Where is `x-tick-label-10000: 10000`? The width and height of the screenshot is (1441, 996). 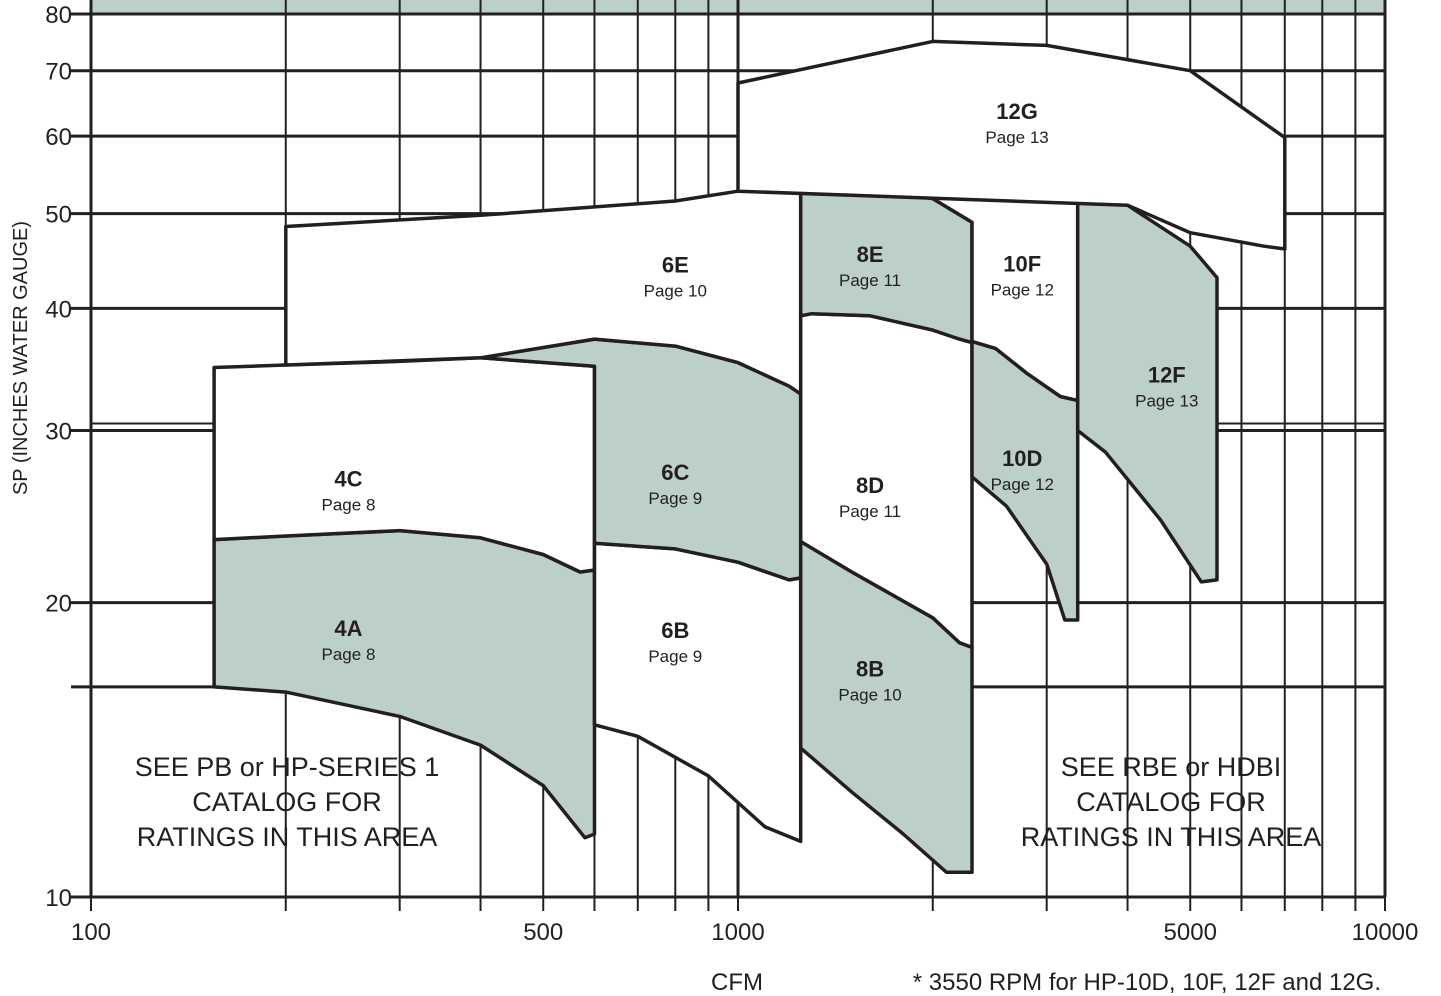 x-tick-label-10000: 10000 is located at coordinates (1385, 932).